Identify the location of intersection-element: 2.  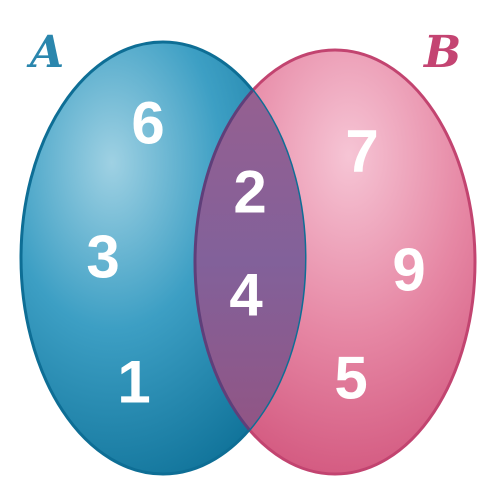
(249, 192).